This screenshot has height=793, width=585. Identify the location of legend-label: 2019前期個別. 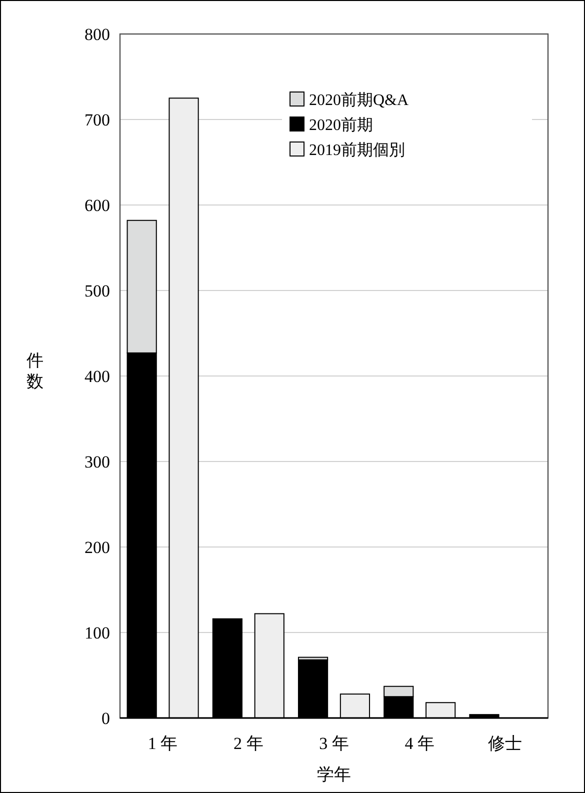
(357, 150).